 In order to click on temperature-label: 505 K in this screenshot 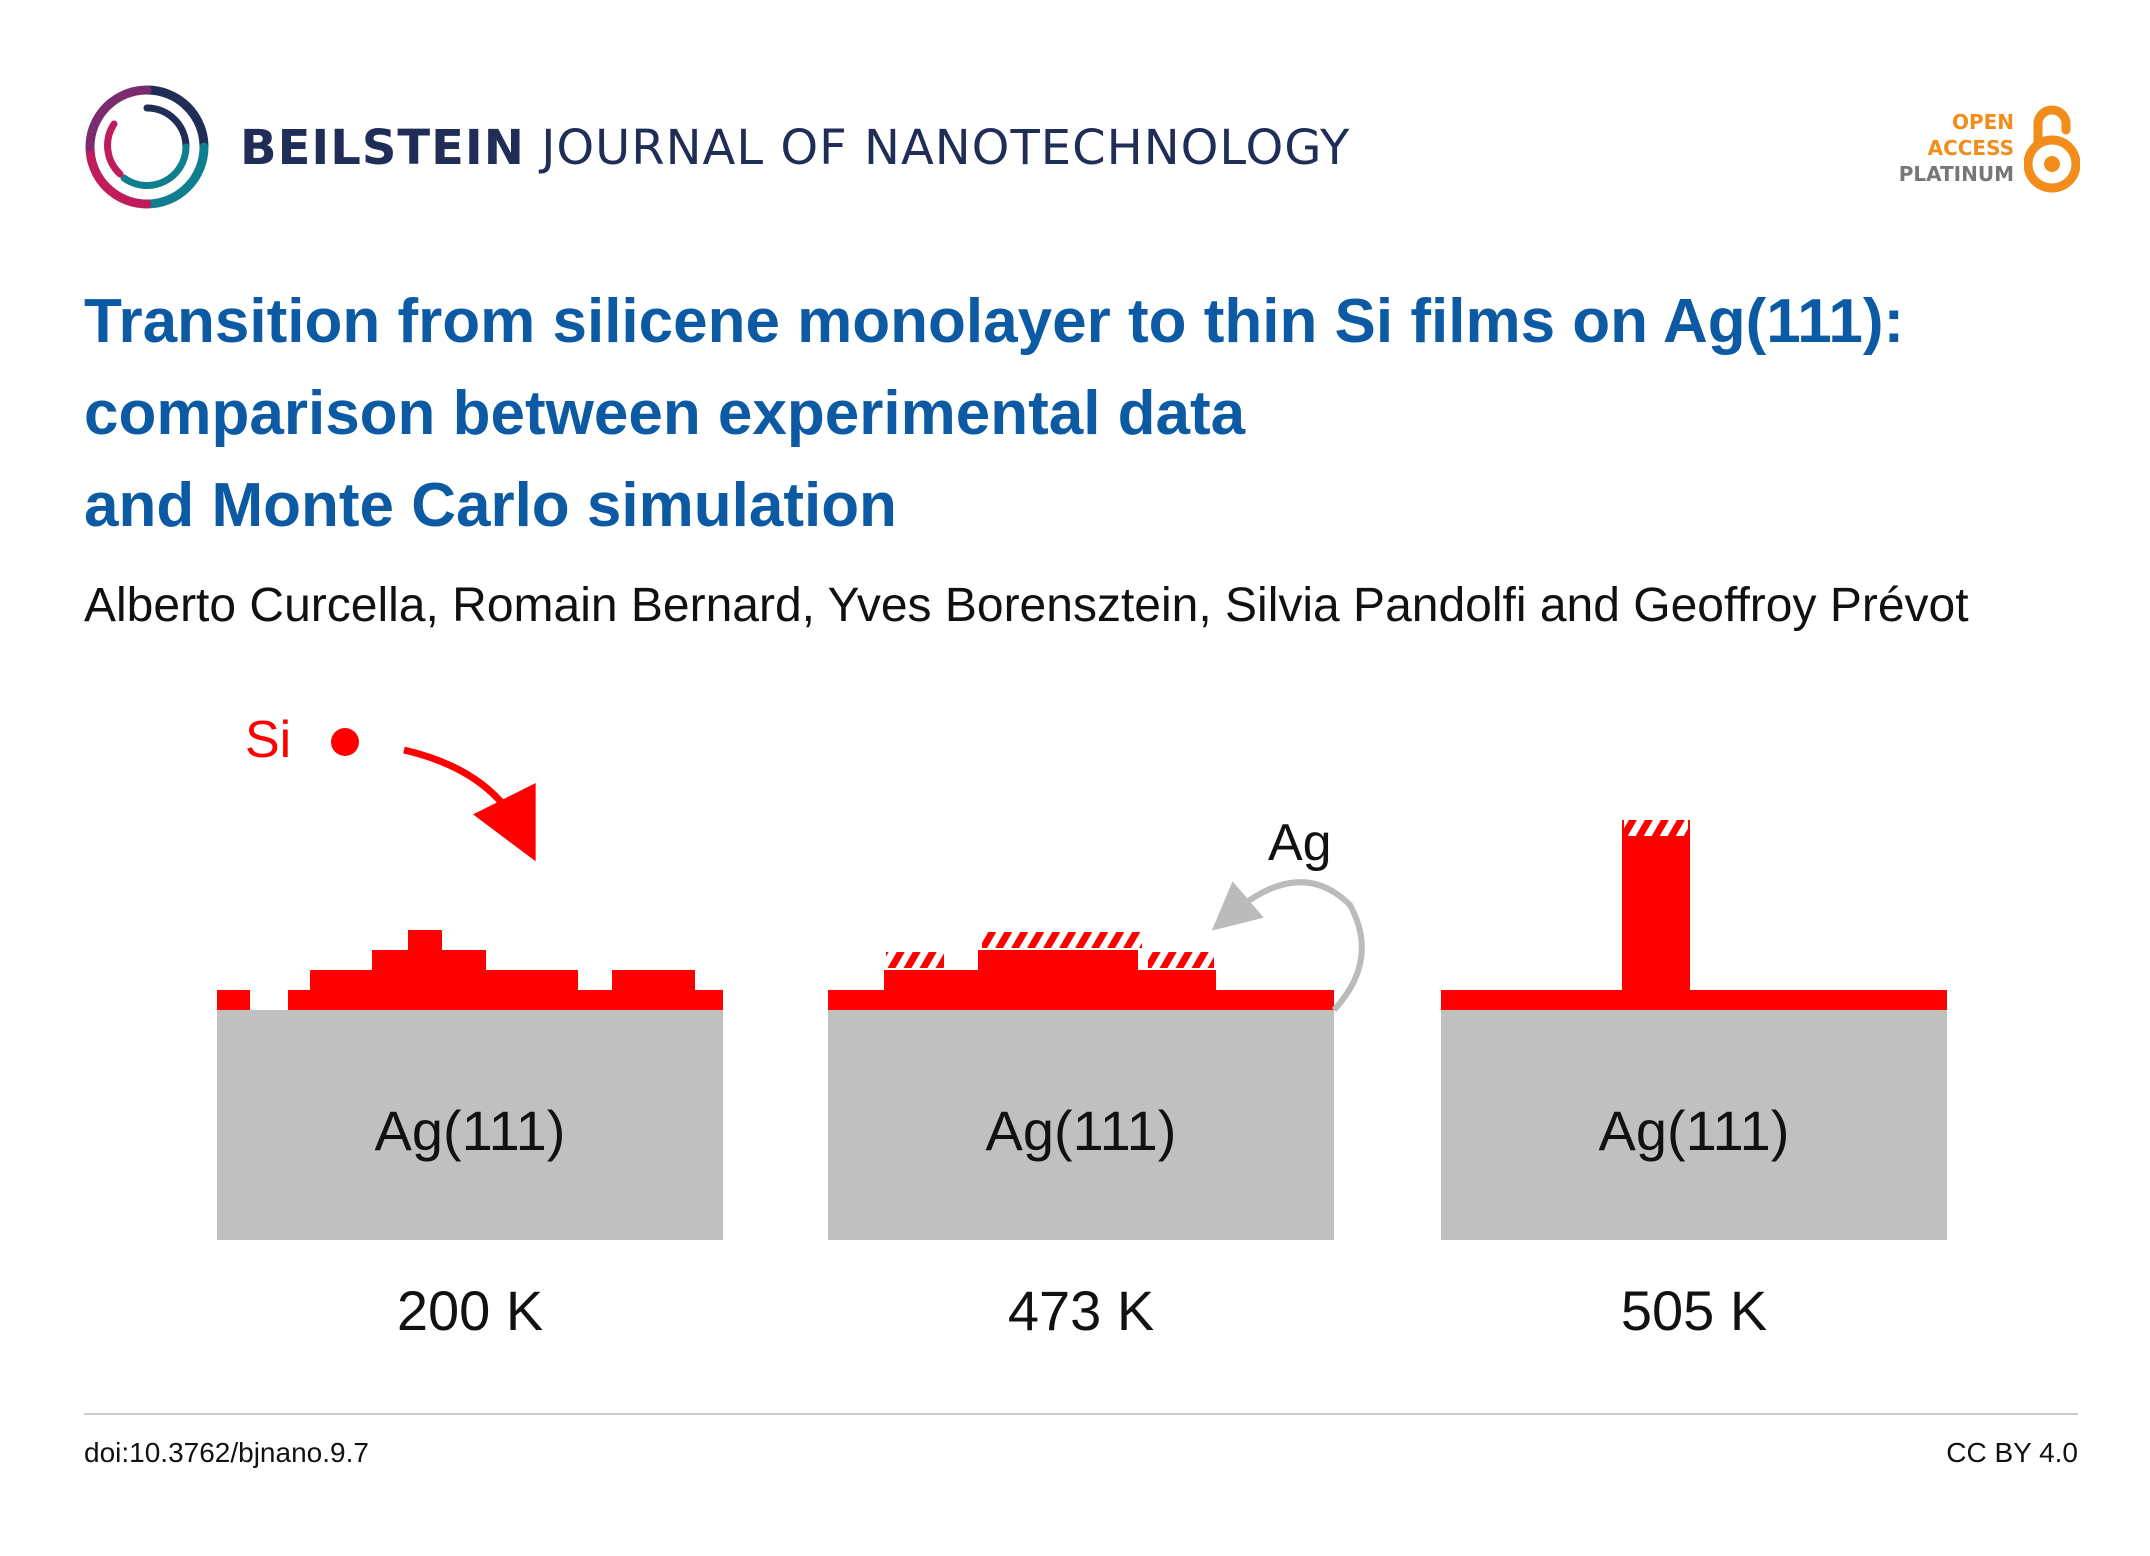, I will do `click(1694, 1310)`.